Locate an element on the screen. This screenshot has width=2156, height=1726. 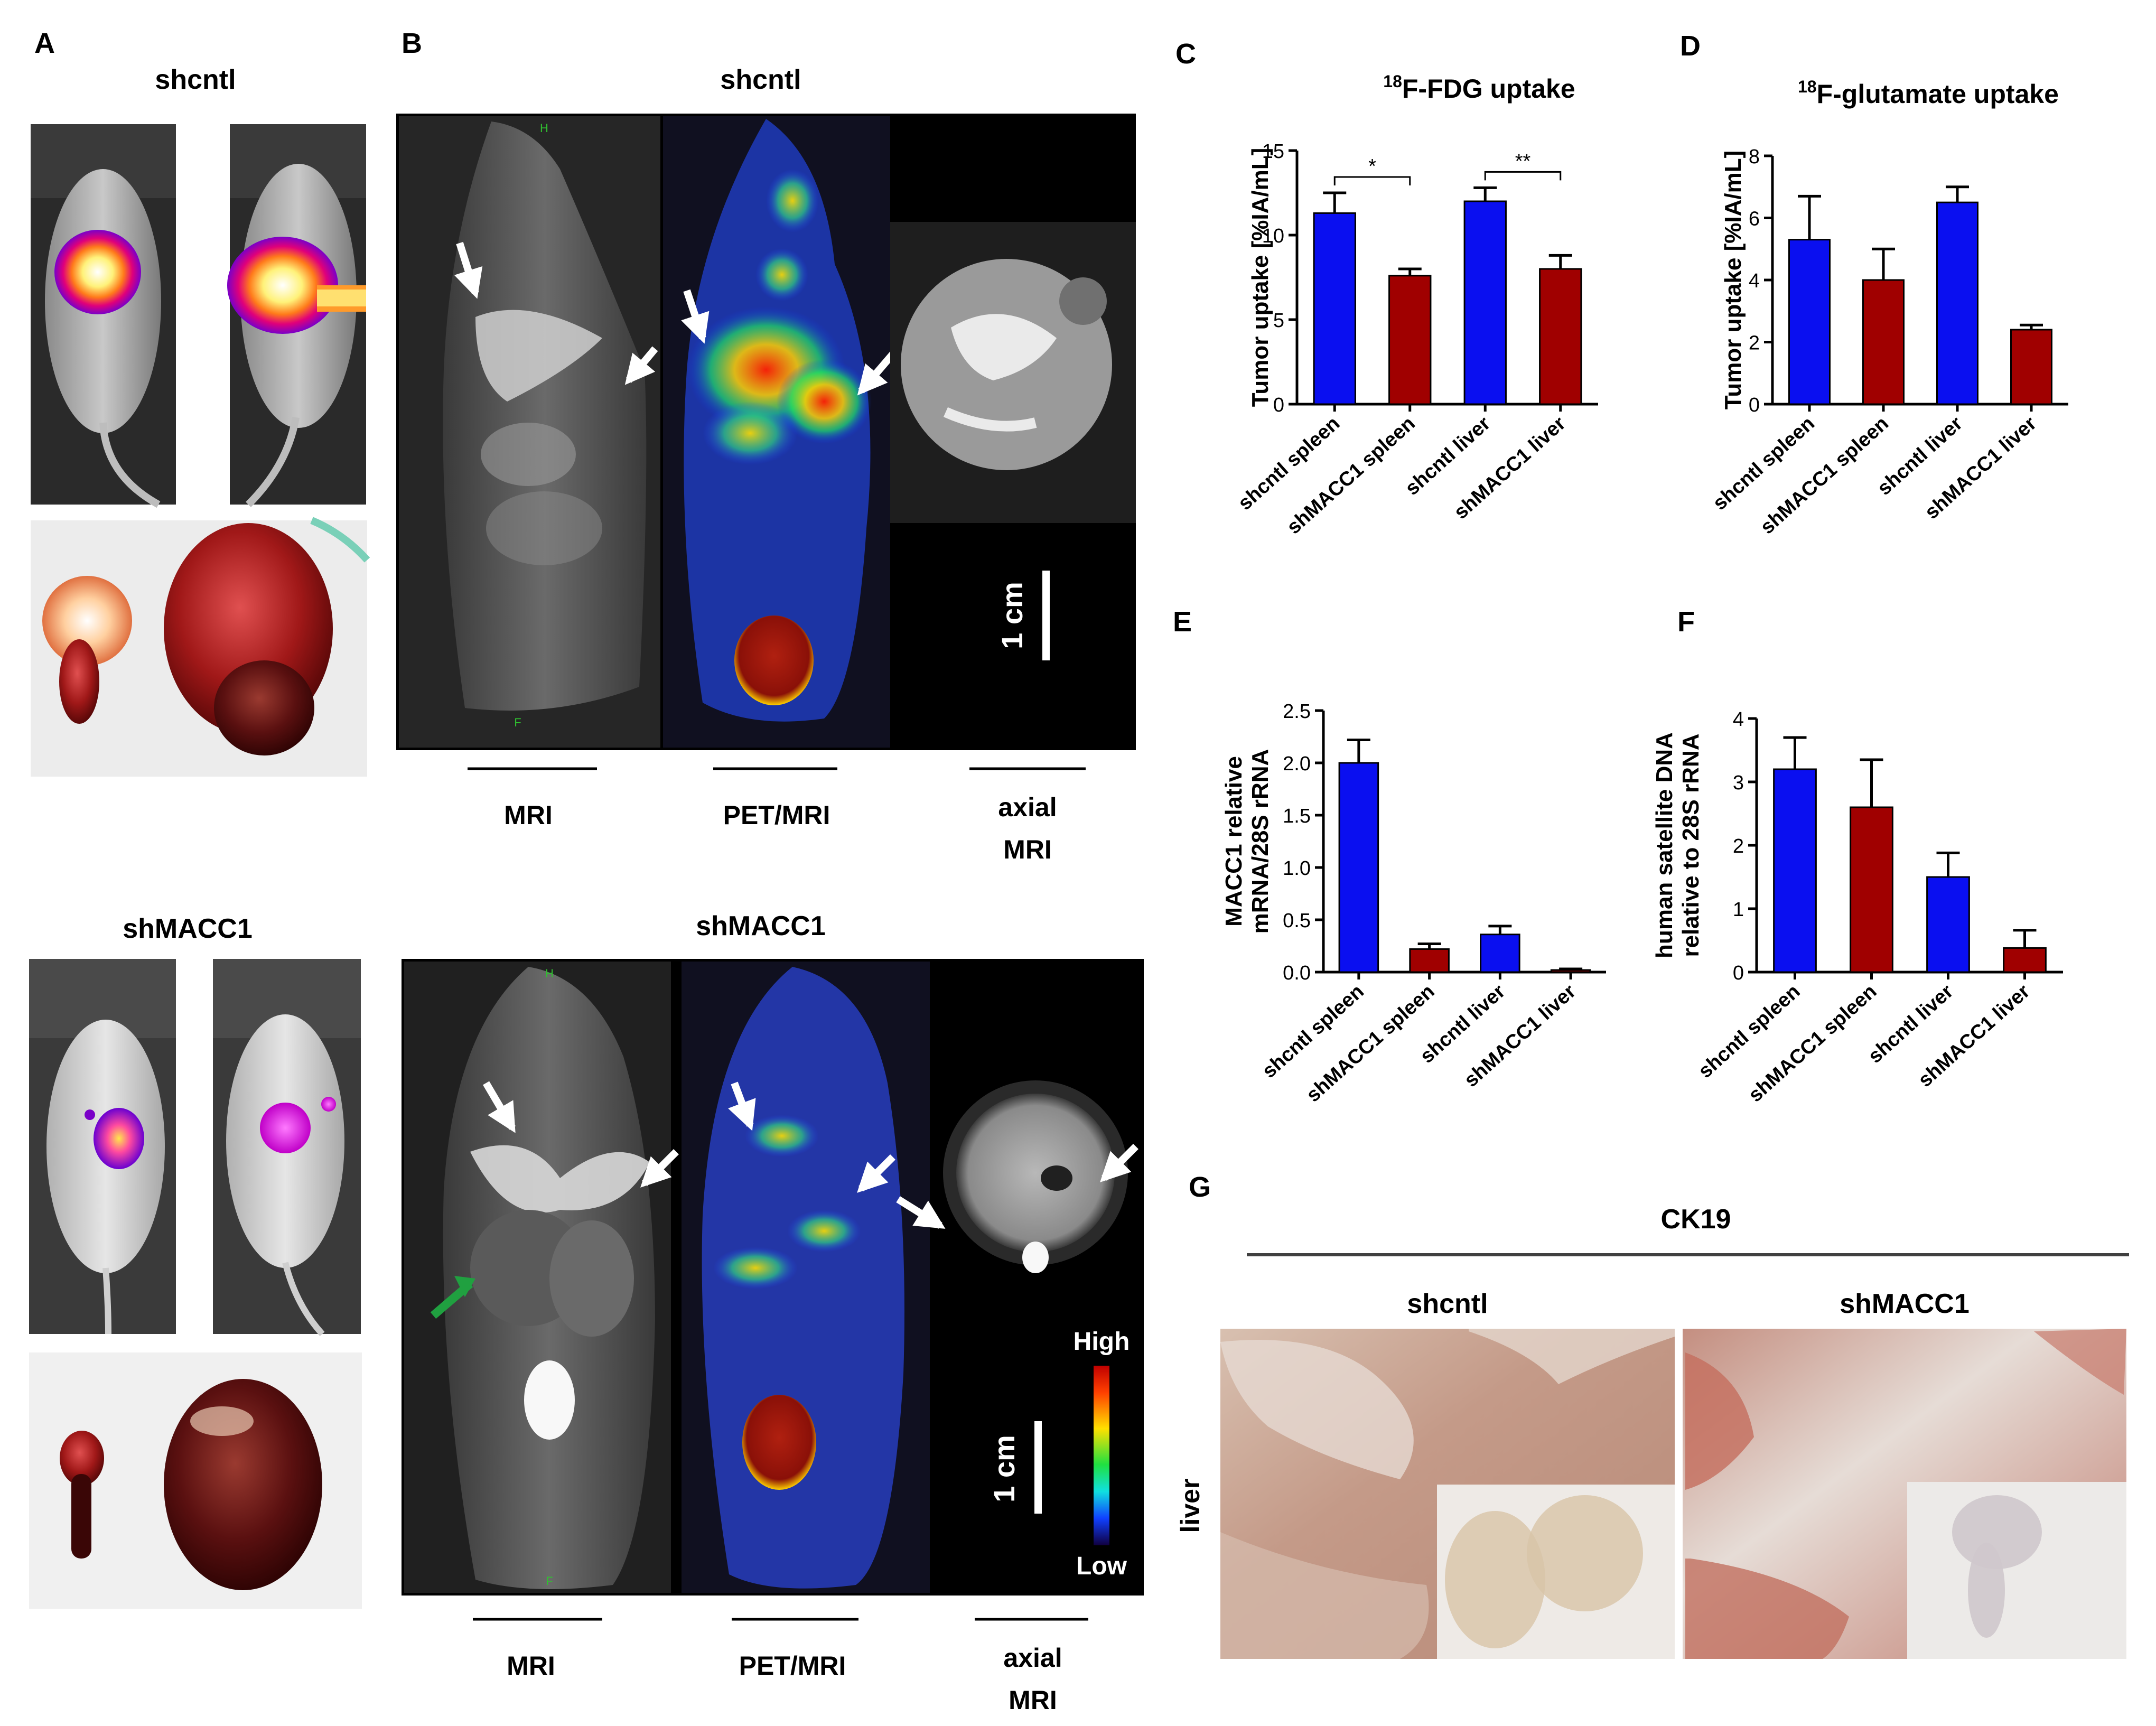
y-tick-label: 1.0 is located at coordinates (1297, 868).